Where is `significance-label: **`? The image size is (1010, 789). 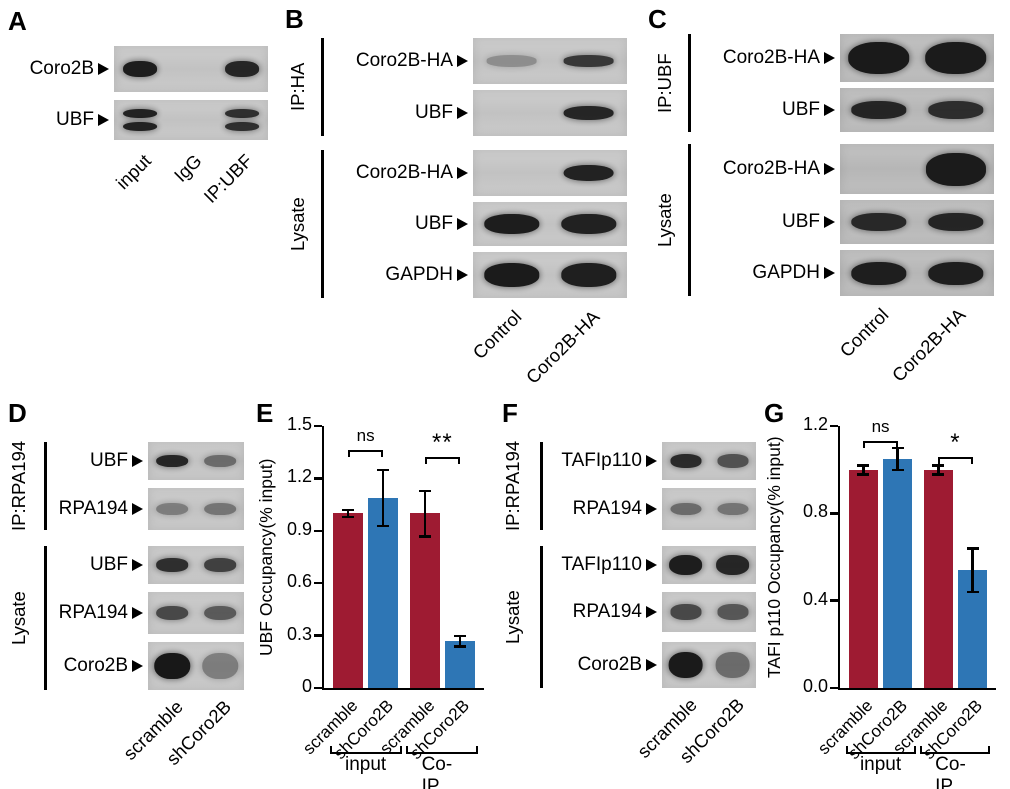 significance-label: ** is located at coordinates (442, 443).